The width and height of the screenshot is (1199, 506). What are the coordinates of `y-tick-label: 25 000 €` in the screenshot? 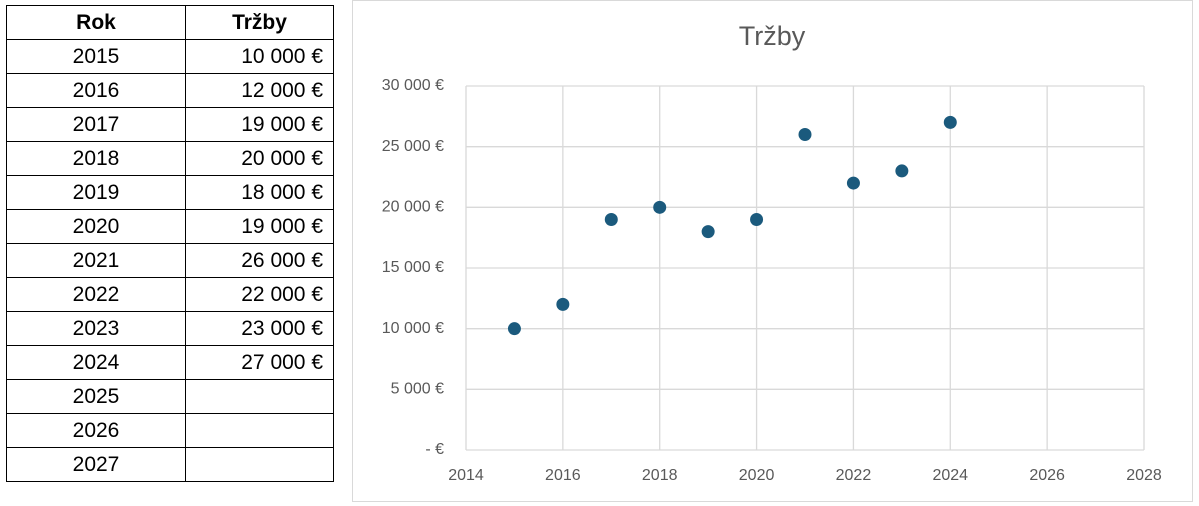 It's located at (413, 146).